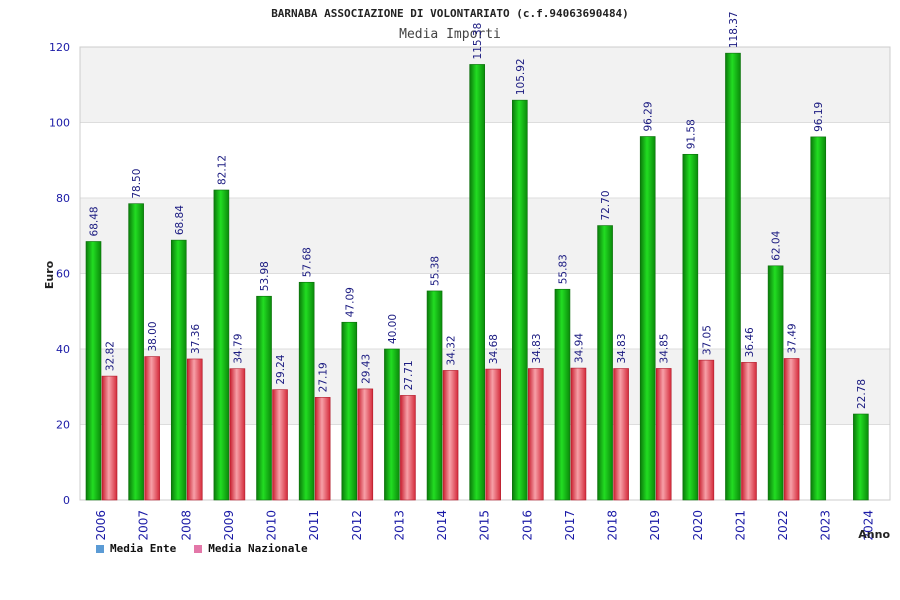  What do you see at coordinates (563, 269) in the screenshot?
I see `data-label-media-ente: 55.83` at bounding box center [563, 269].